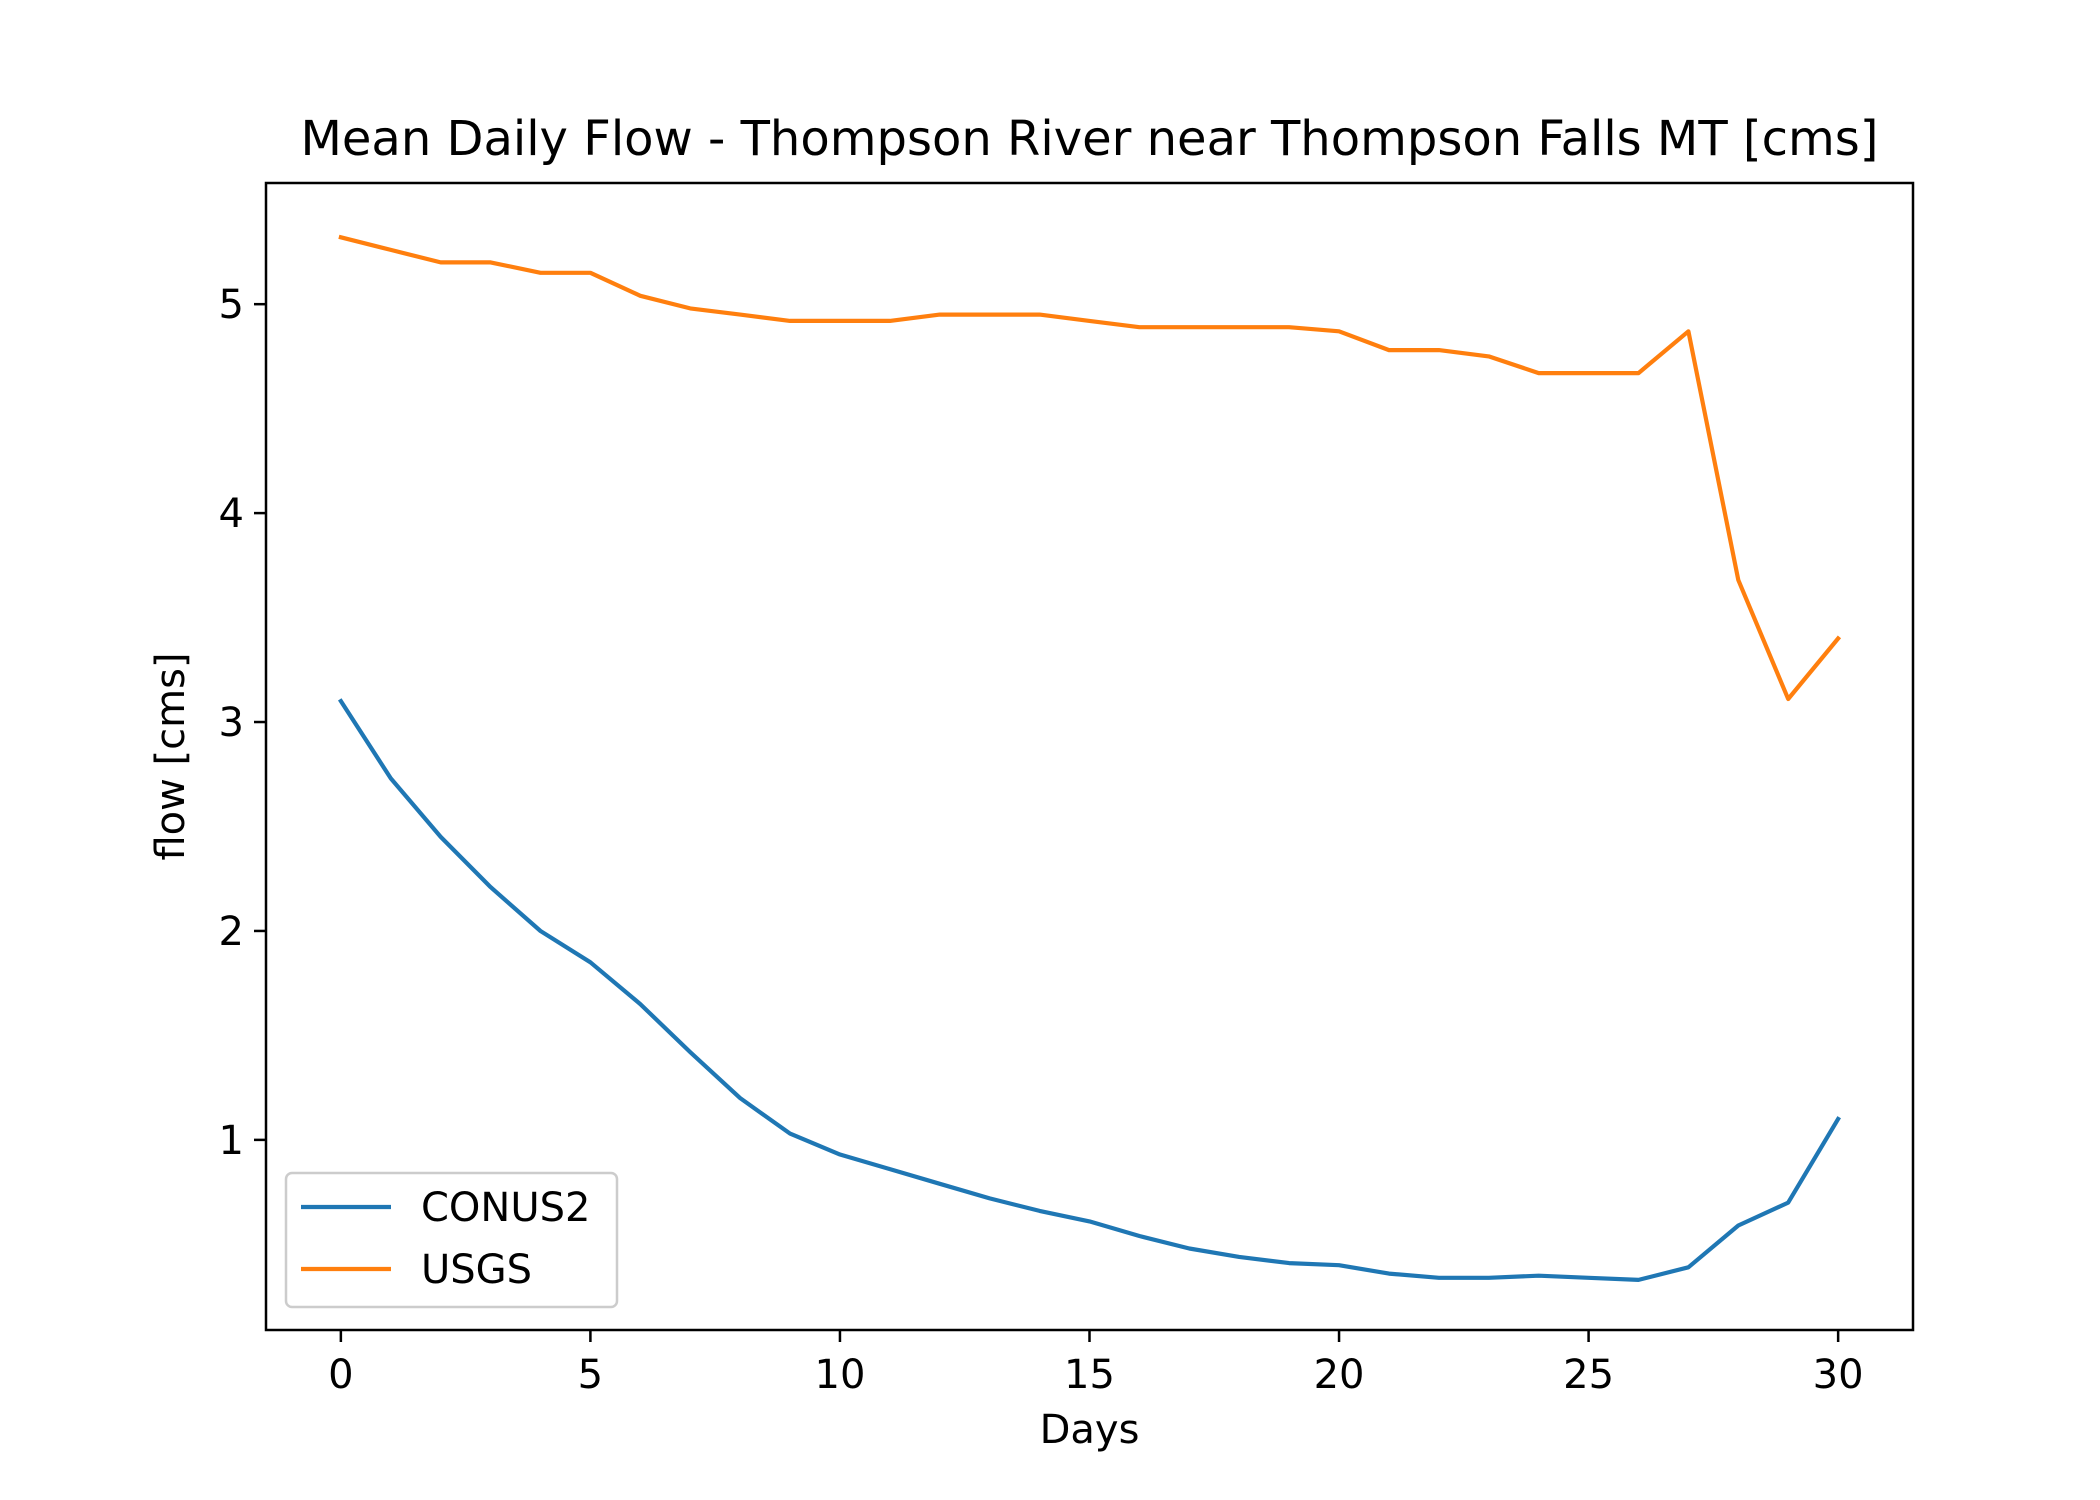 The height and width of the screenshot is (1500, 2100). What do you see at coordinates (1838, 1375) in the screenshot?
I see `x-tick-label: 30` at bounding box center [1838, 1375].